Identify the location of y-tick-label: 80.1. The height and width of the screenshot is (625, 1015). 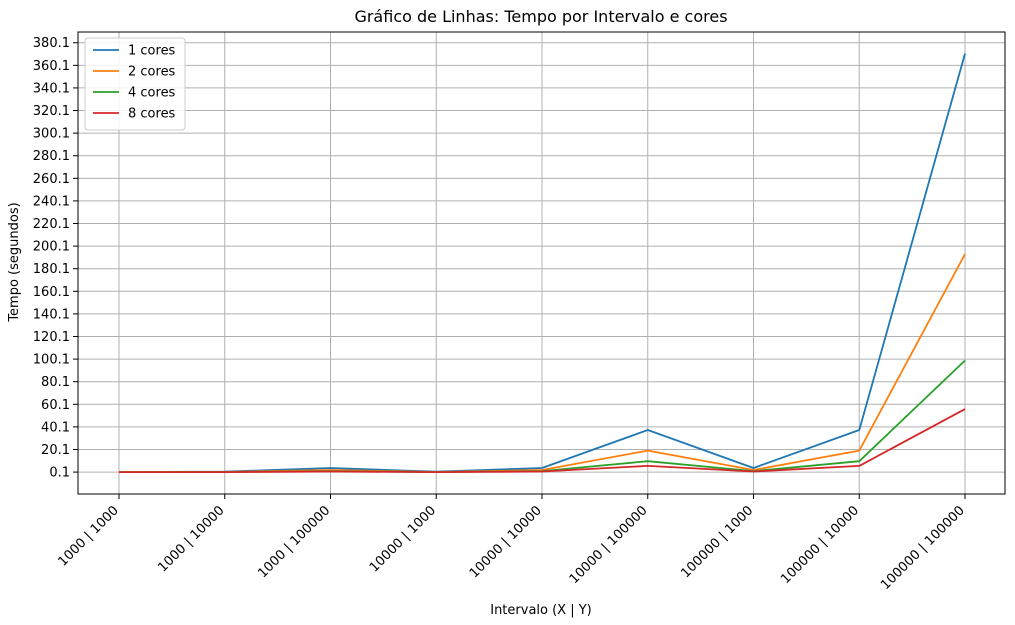
(55, 382).